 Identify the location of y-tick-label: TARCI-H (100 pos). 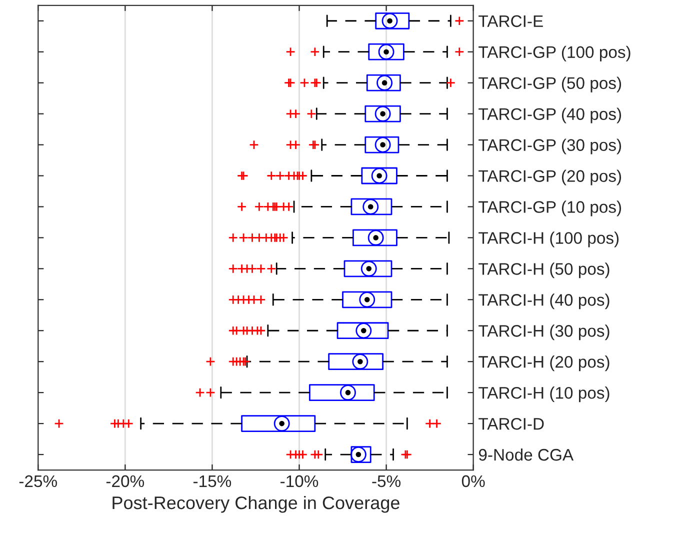
(548, 240).